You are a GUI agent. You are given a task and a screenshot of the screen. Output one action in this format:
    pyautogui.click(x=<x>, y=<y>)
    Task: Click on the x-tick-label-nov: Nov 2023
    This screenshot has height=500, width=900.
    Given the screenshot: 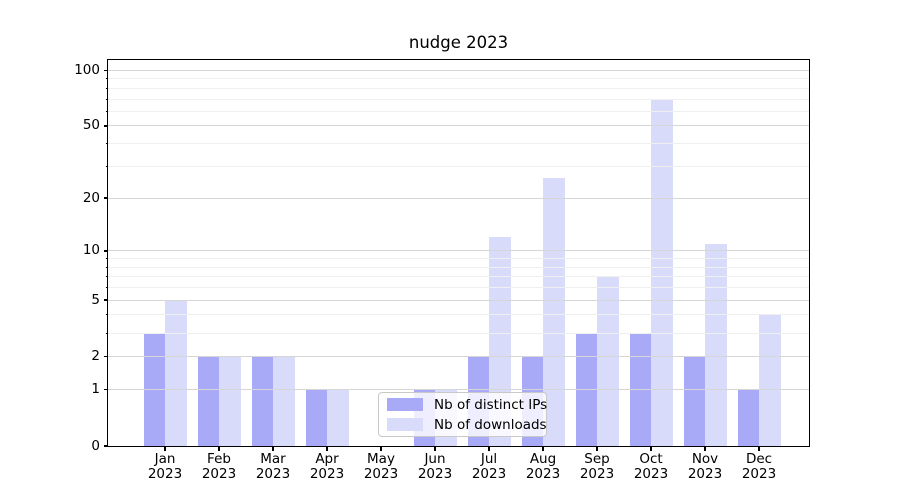 What is the action you would take?
    pyautogui.click(x=705, y=466)
    